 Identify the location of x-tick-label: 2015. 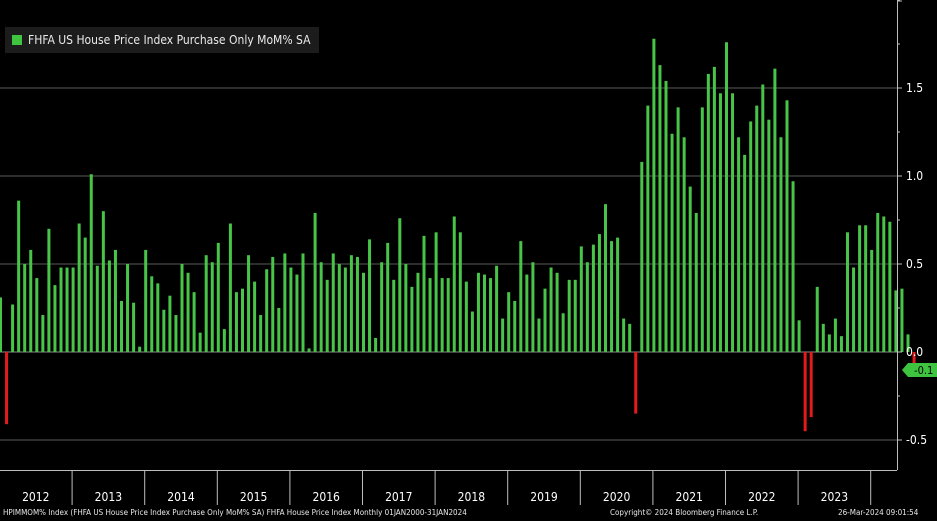
(253, 497).